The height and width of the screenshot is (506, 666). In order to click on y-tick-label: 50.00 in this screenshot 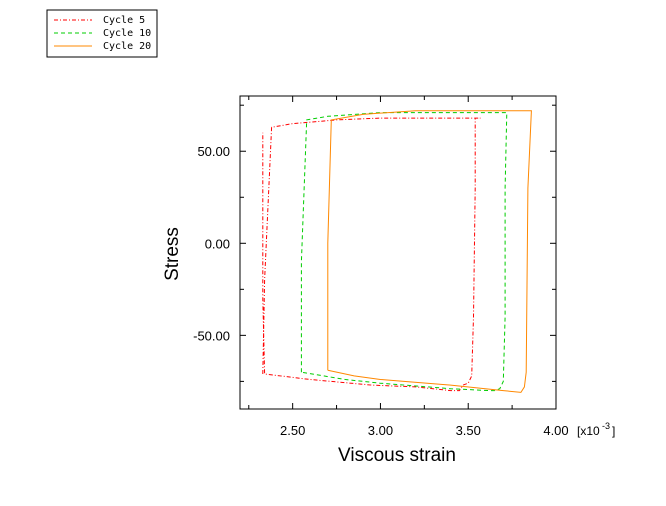, I will do `click(213, 151)`.